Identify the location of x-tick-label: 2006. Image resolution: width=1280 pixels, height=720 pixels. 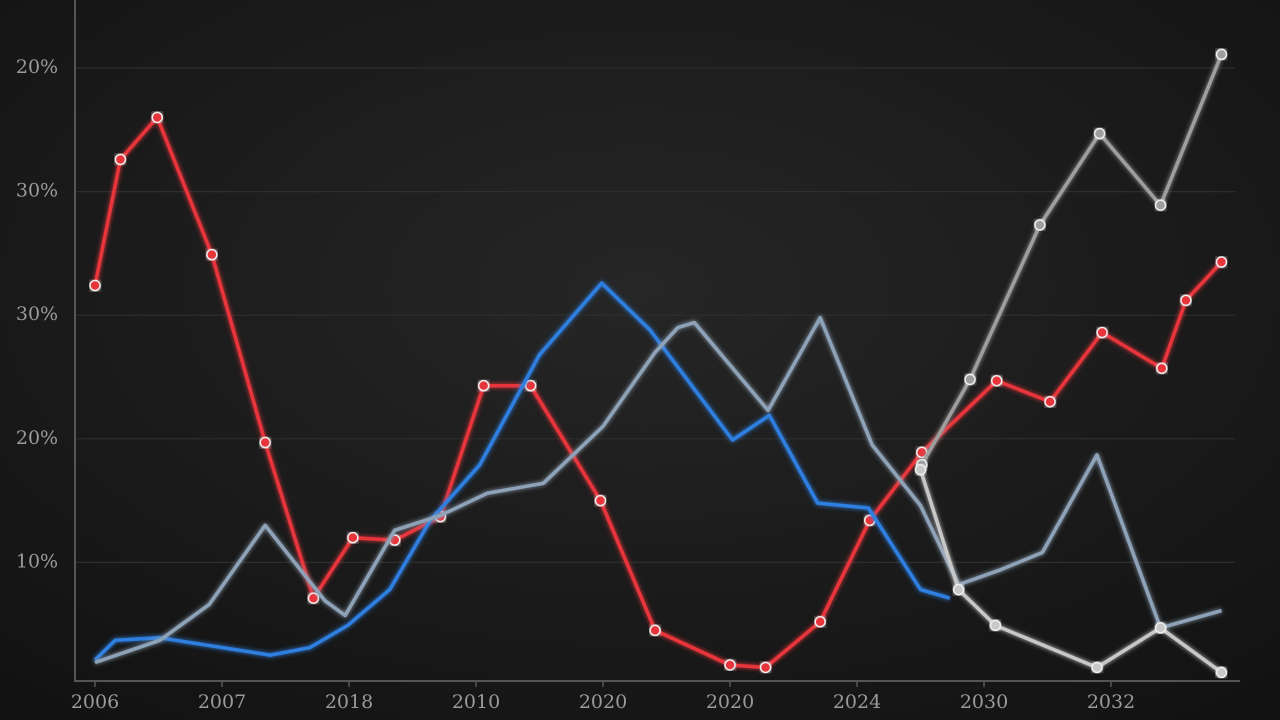
(95, 702).